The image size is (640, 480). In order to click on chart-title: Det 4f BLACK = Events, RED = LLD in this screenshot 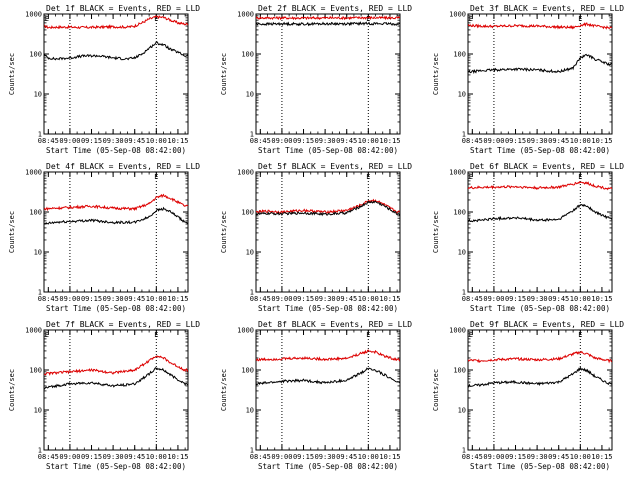, I will do `click(123, 166)`.